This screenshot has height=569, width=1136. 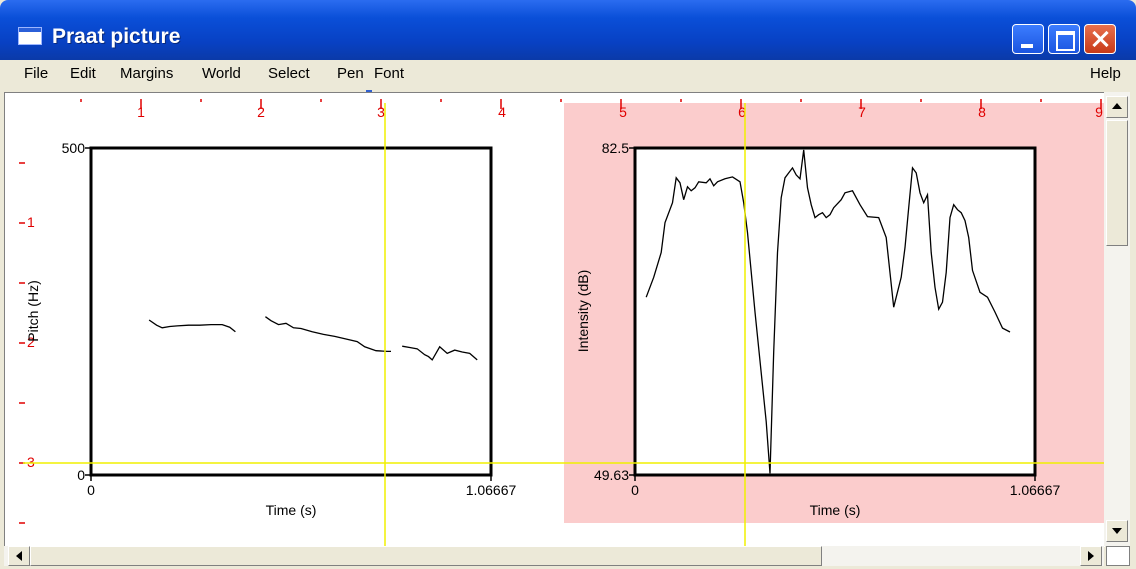 I want to click on pitch-y-bottom-label: 0, so click(x=81, y=475).